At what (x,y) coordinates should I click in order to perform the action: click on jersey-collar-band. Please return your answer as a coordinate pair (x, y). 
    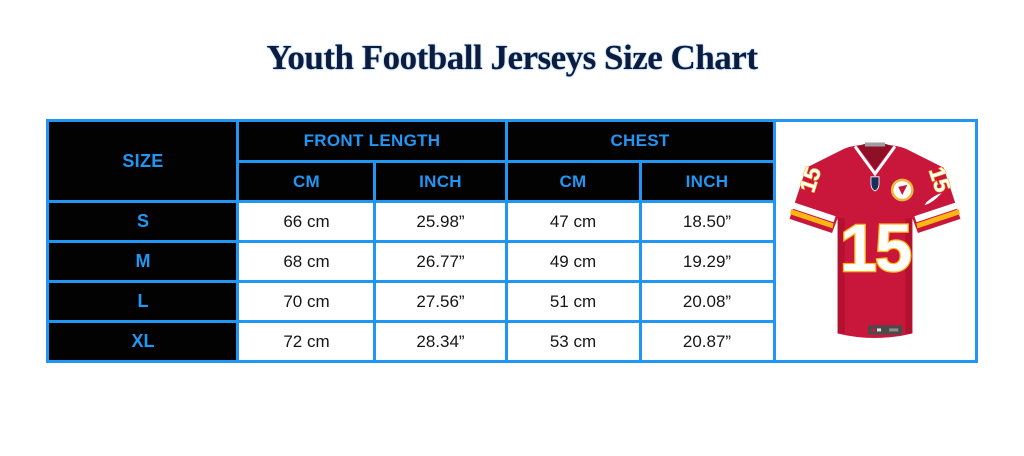
    Looking at the image, I should click on (875, 144).